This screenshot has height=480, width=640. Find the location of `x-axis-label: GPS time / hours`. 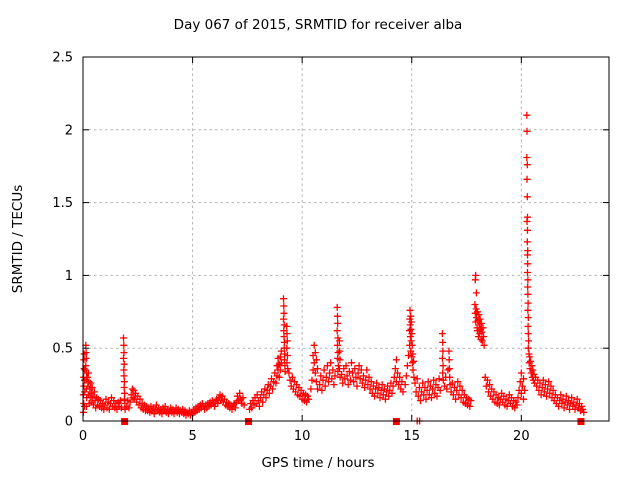

x-axis-label: GPS time / hours is located at coordinates (317, 463).